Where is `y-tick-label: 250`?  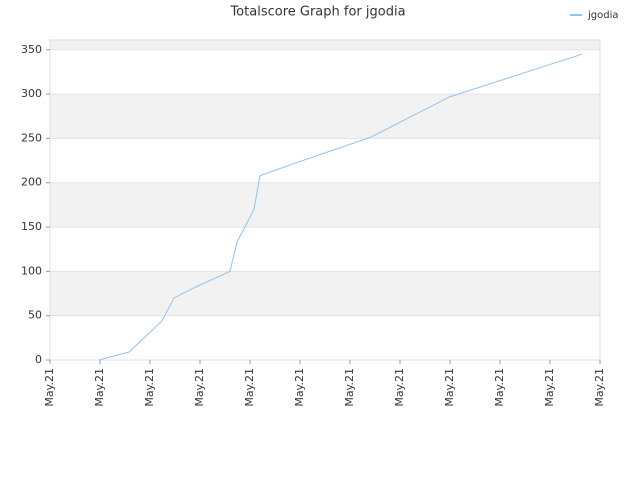 y-tick-label: 250 is located at coordinates (31, 137).